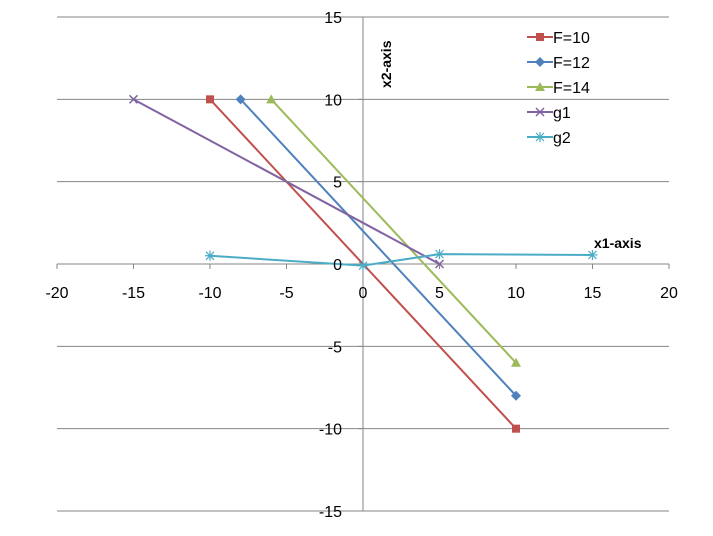 The height and width of the screenshot is (536, 713). Describe the element at coordinates (337, 183) in the screenshot. I see `y-tick-label: 5` at that location.